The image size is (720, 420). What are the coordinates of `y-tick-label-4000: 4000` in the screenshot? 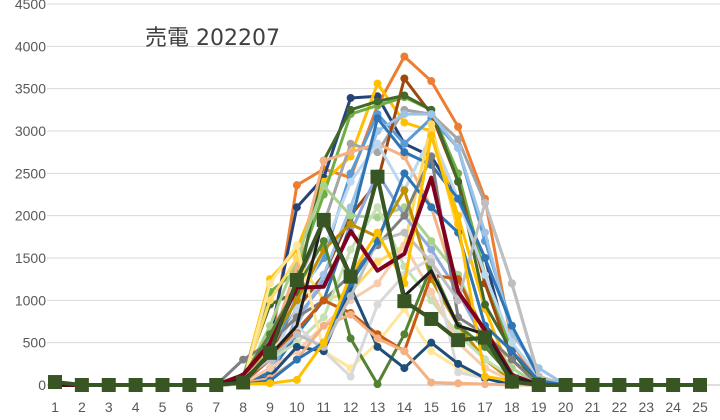 It's located at (30, 46).